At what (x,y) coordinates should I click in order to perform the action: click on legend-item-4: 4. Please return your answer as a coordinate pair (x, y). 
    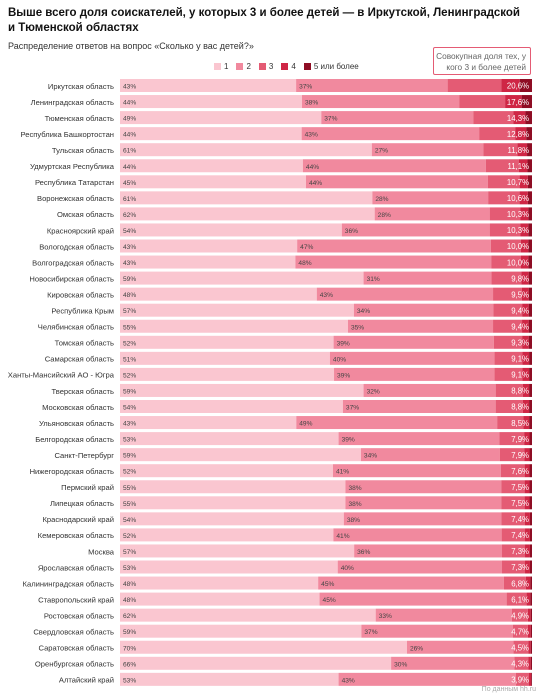
    Looking at the image, I should click on (288, 66).